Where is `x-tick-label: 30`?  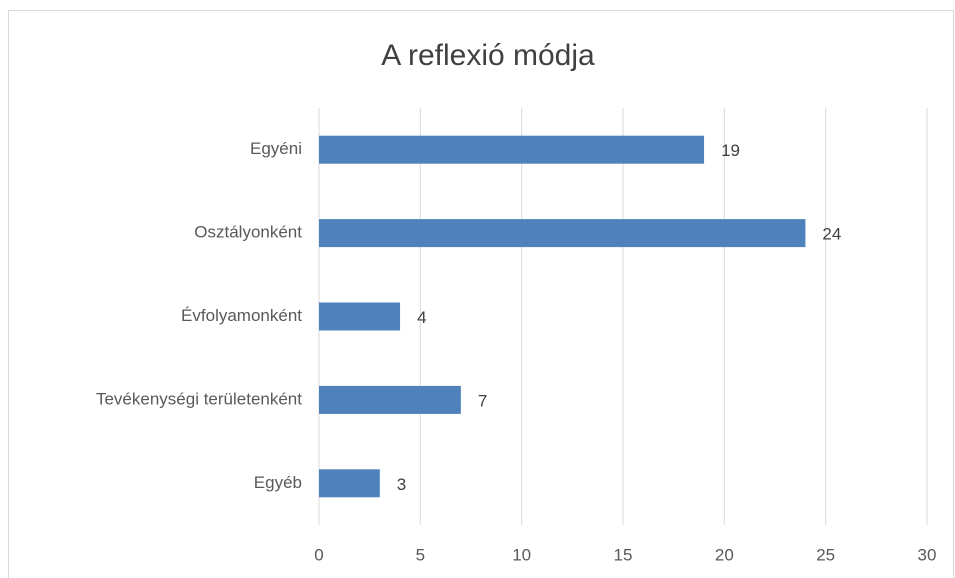
x-tick-label: 30 is located at coordinates (927, 554).